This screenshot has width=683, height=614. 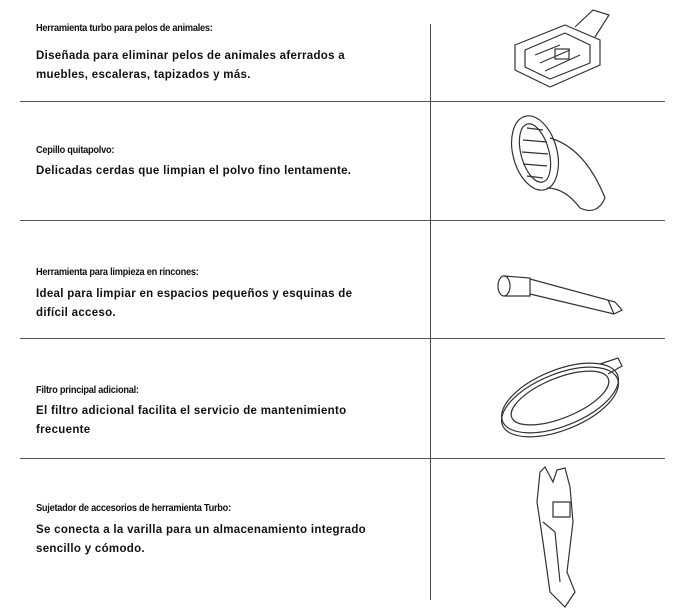 What do you see at coordinates (561, 397) in the screenshot?
I see `filter-image` at bounding box center [561, 397].